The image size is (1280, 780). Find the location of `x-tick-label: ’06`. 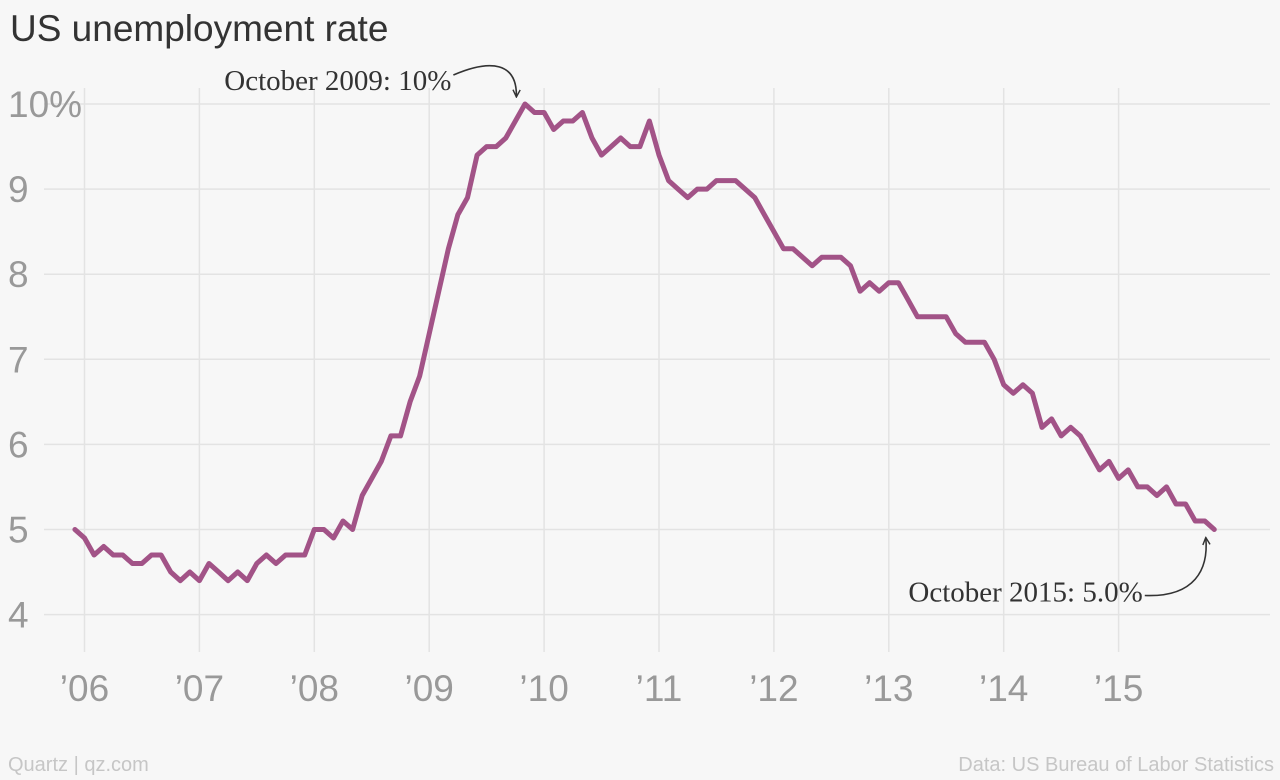

x-tick-label: ’06 is located at coordinates (84, 688).